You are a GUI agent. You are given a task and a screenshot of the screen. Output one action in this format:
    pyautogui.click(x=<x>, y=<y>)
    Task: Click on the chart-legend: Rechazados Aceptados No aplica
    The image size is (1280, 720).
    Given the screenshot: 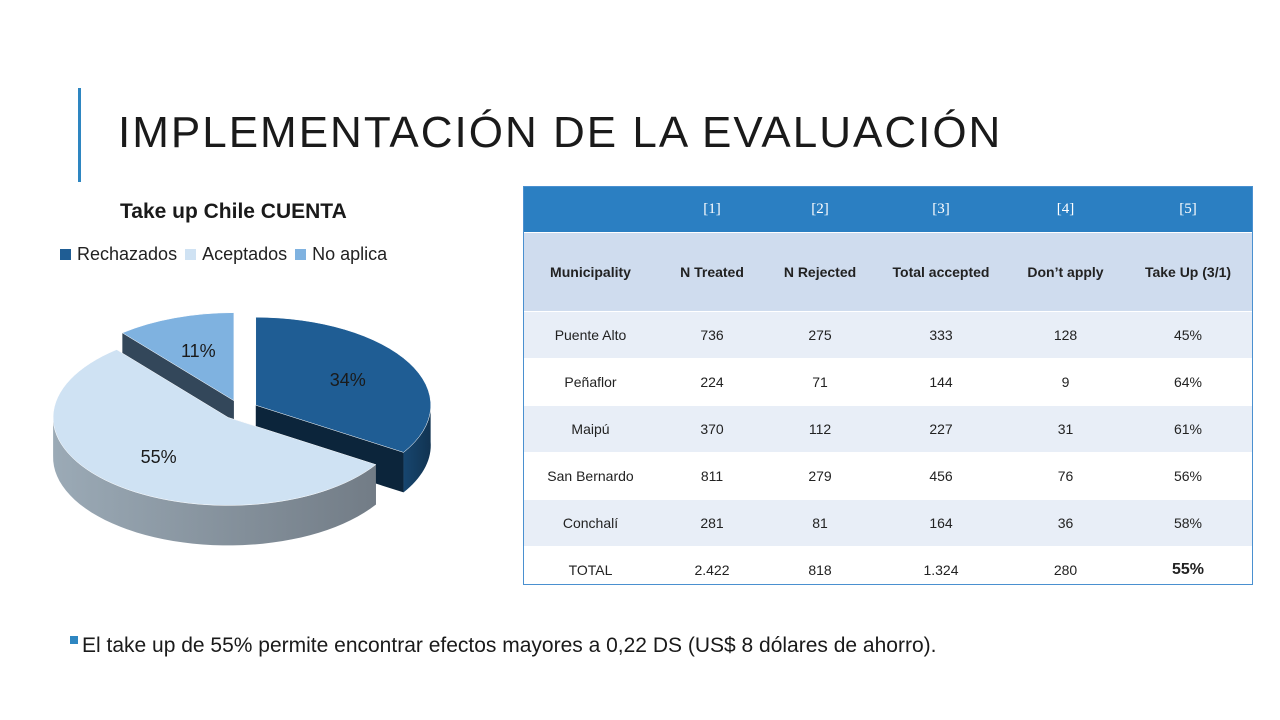 What is the action you would take?
    pyautogui.click(x=223, y=254)
    